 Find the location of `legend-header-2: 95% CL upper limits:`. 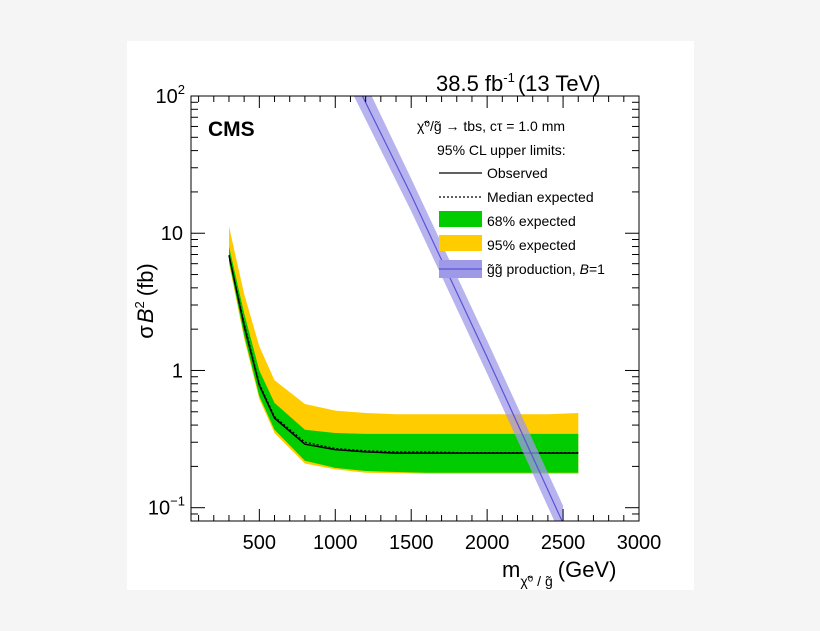

legend-header-2: 95% CL upper limits: is located at coordinates (501, 150).